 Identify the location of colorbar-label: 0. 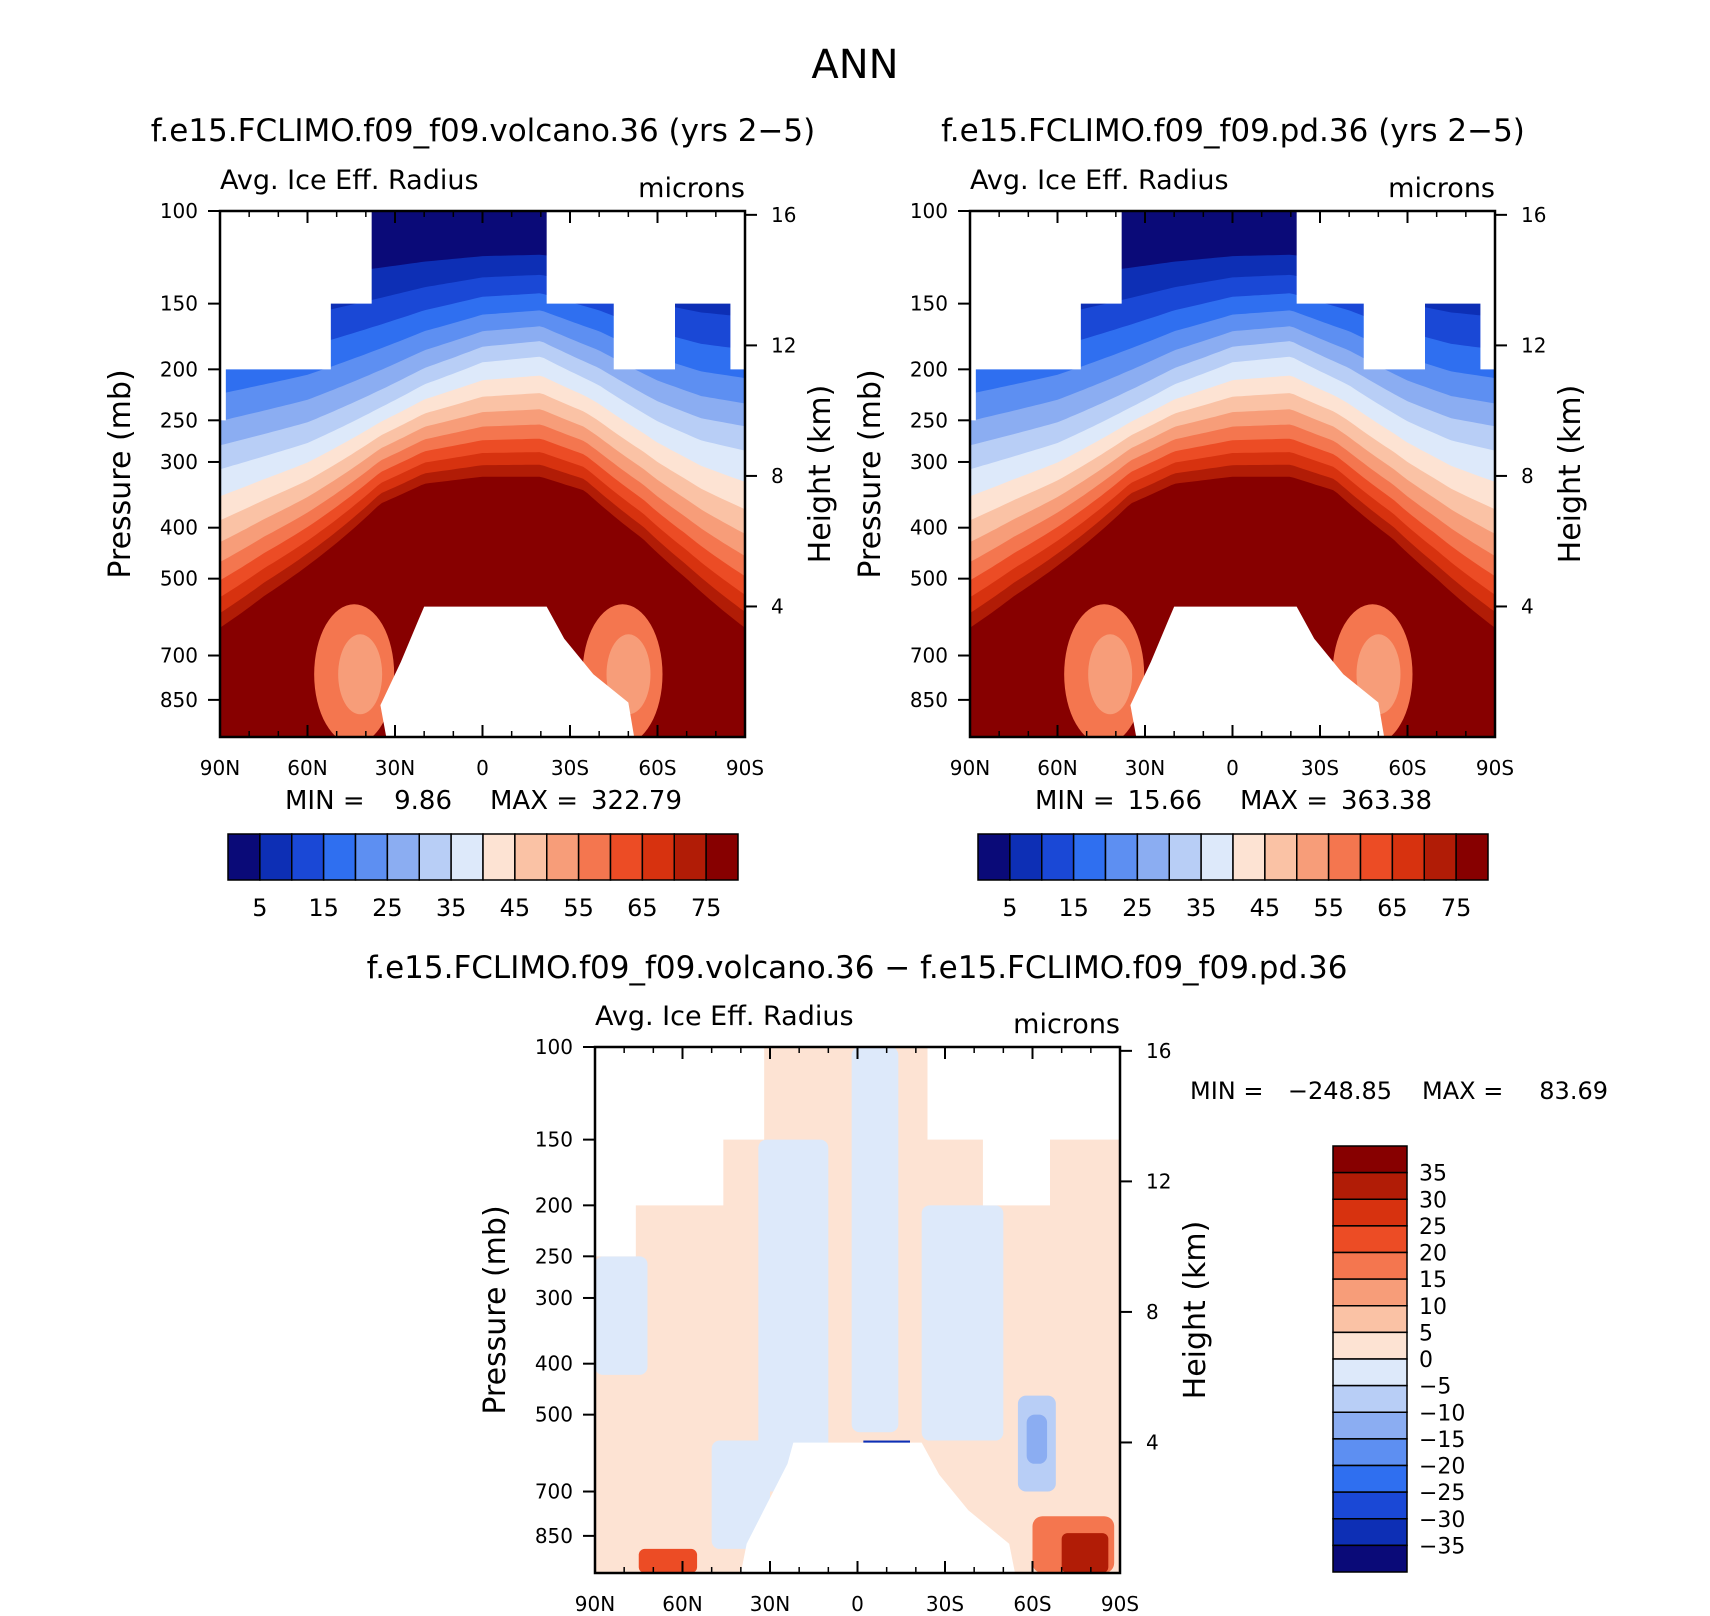
(1426, 1360).